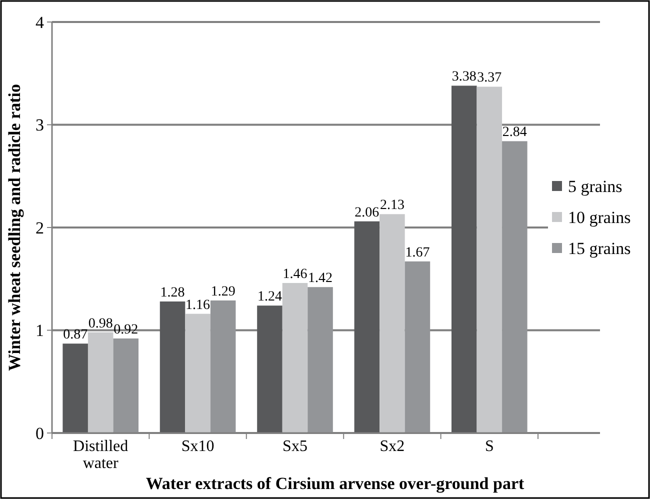 The image size is (650, 499). I want to click on x-tick-label: S, so click(489, 446).